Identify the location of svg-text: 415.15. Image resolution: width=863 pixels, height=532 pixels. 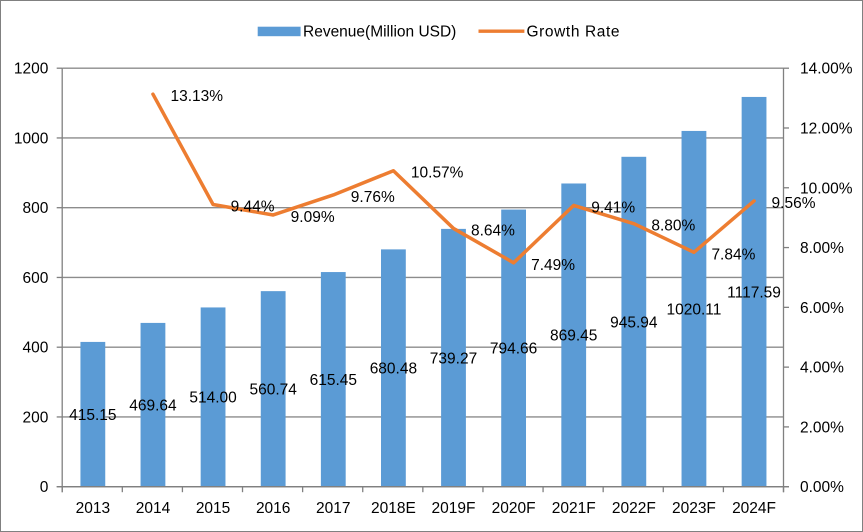
(92, 415).